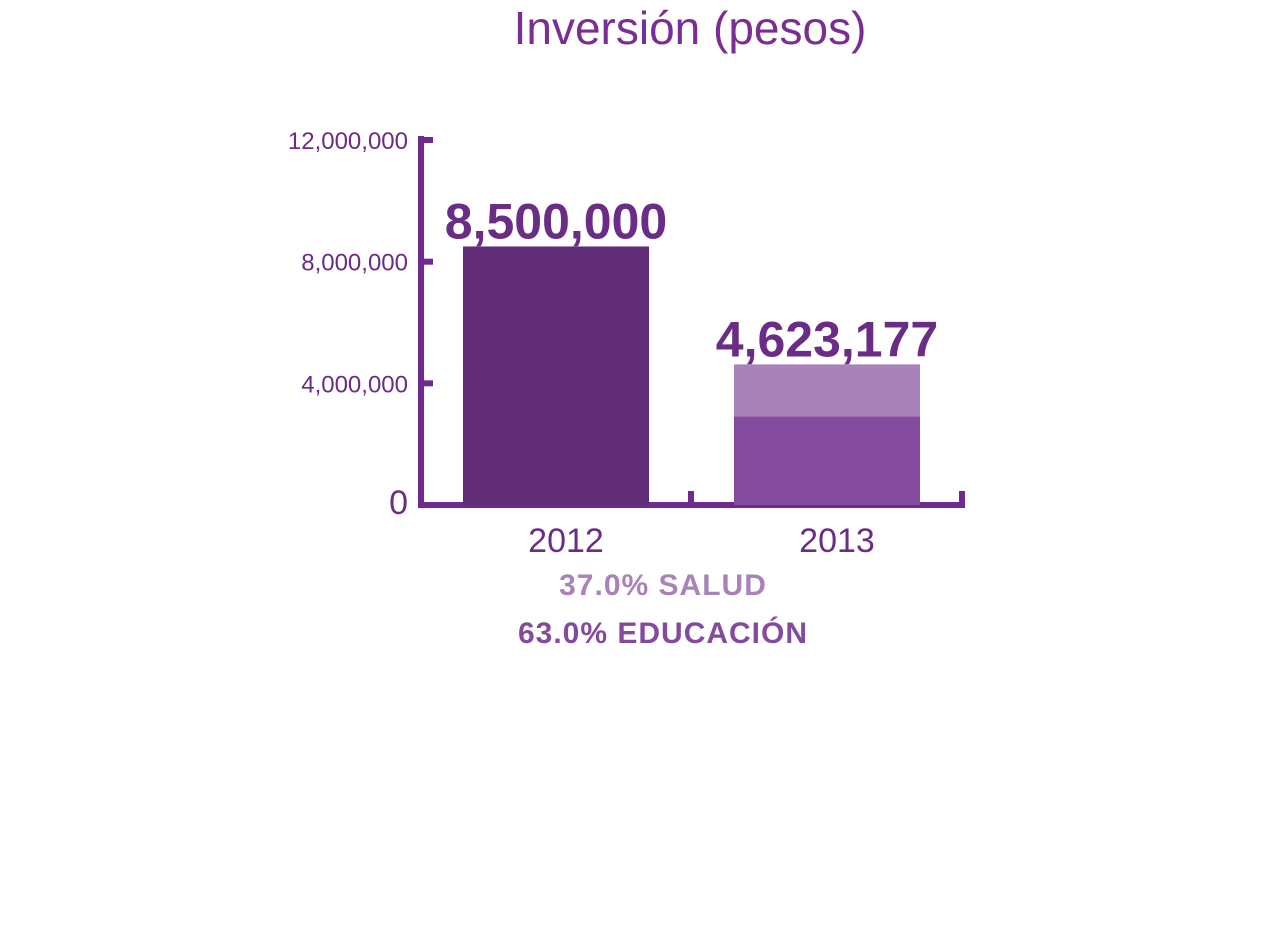 The image size is (1280, 927). I want to click on category-labels: 2012 2013, so click(701, 541).